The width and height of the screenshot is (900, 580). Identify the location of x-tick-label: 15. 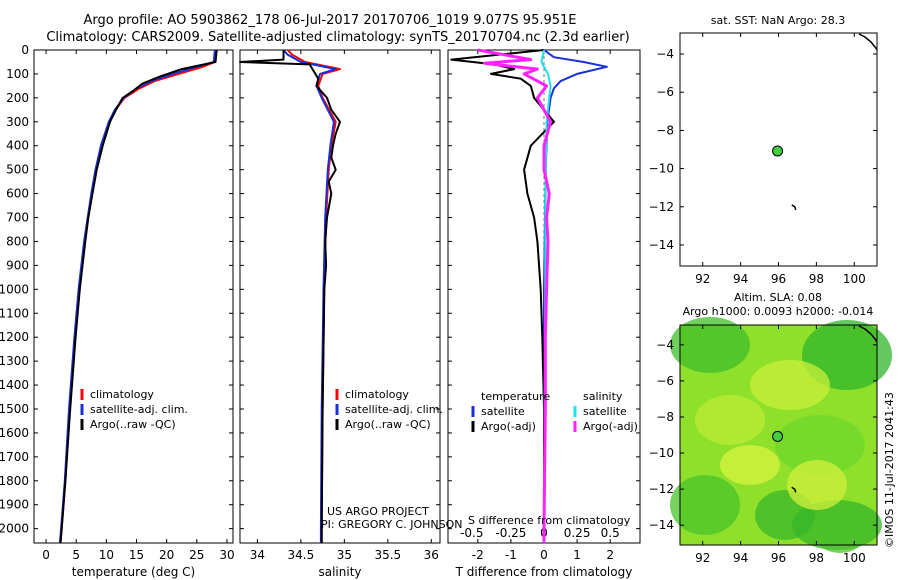
(136, 555).